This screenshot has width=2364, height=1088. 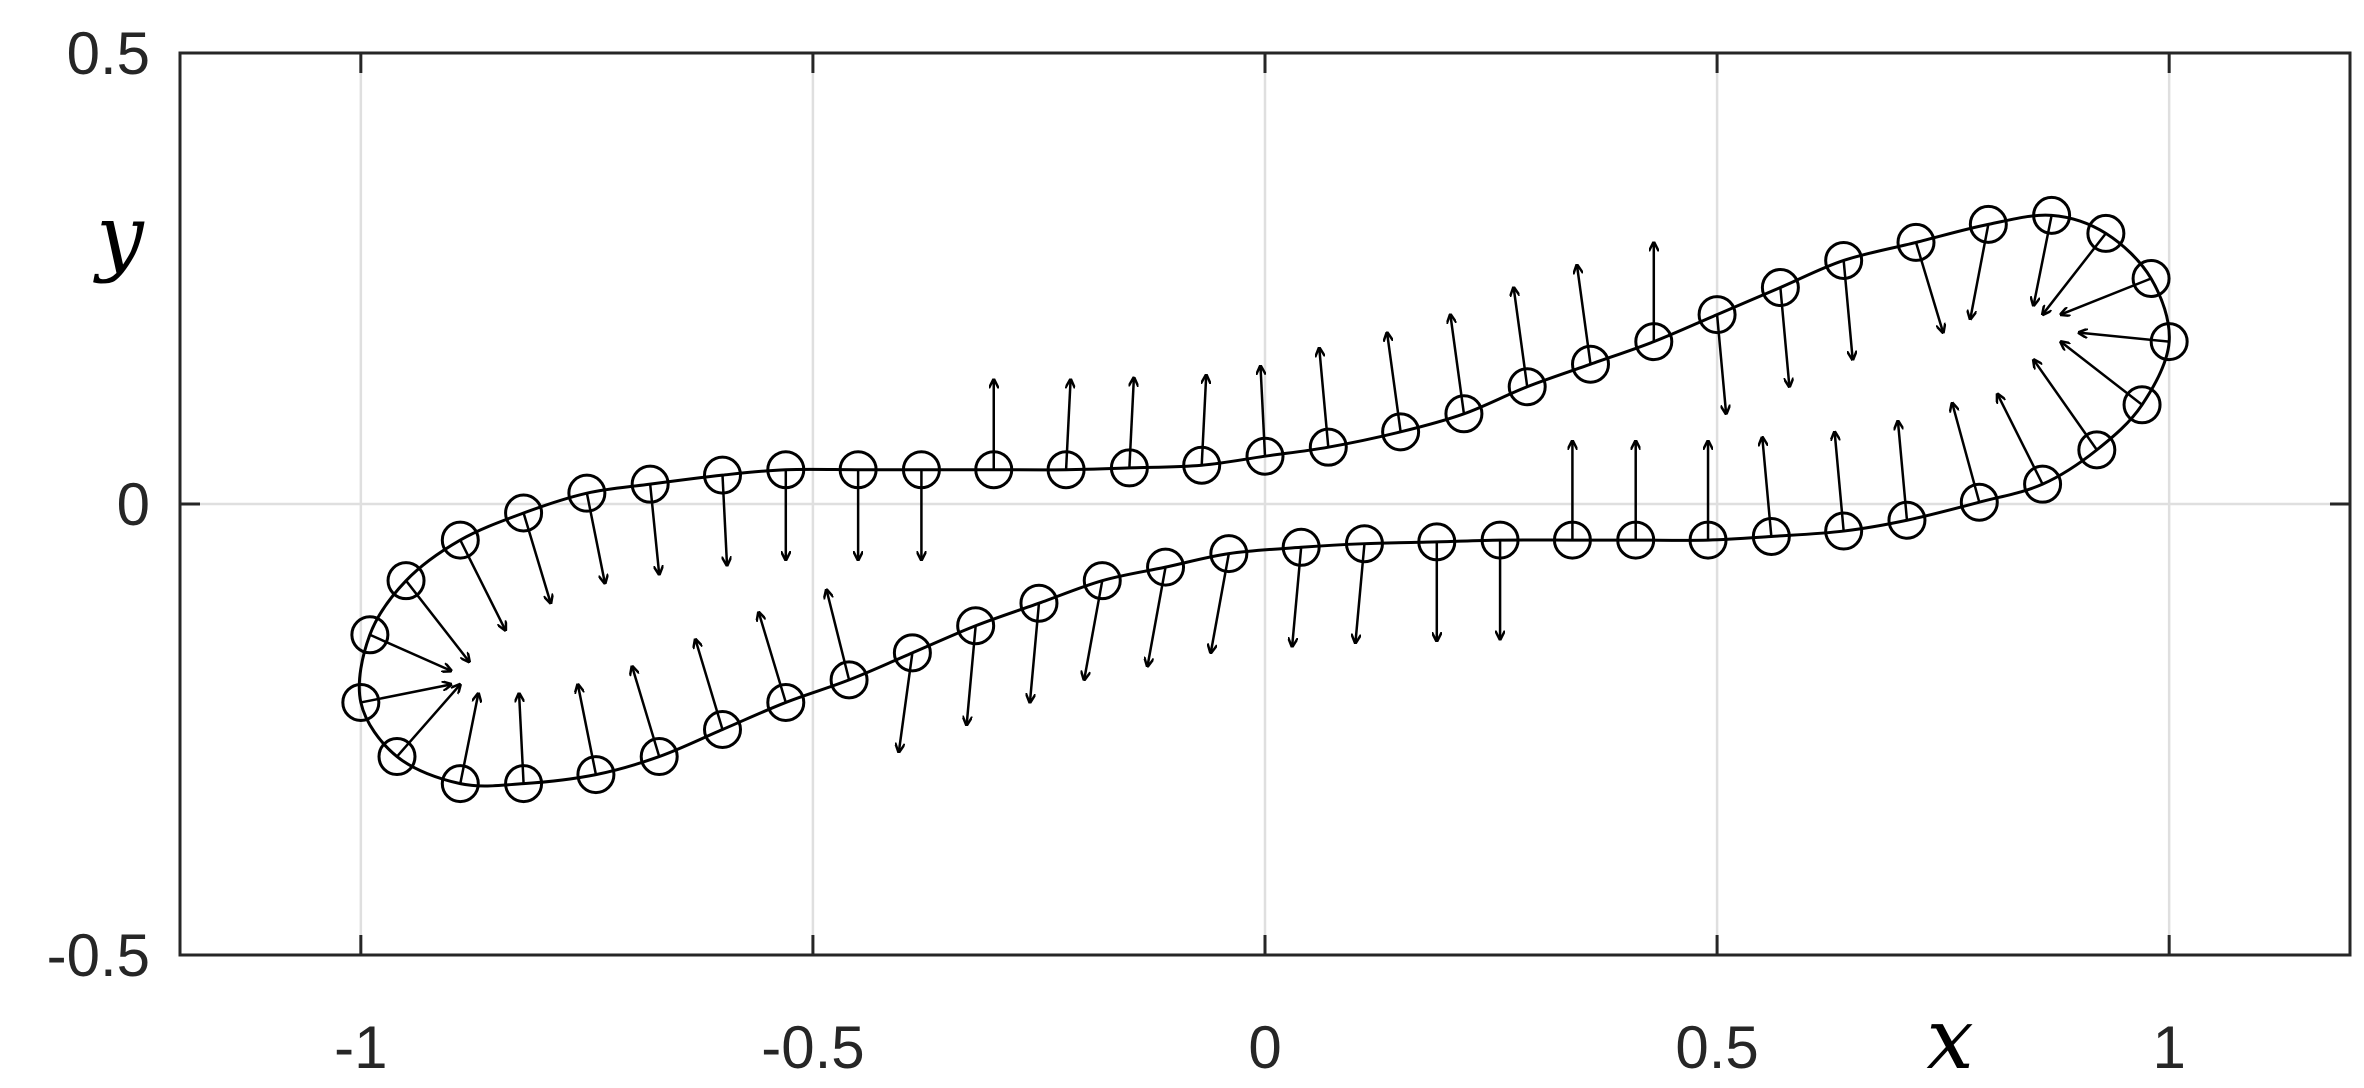 I want to click on x-tick-label: -1, so click(x=360, y=1047).